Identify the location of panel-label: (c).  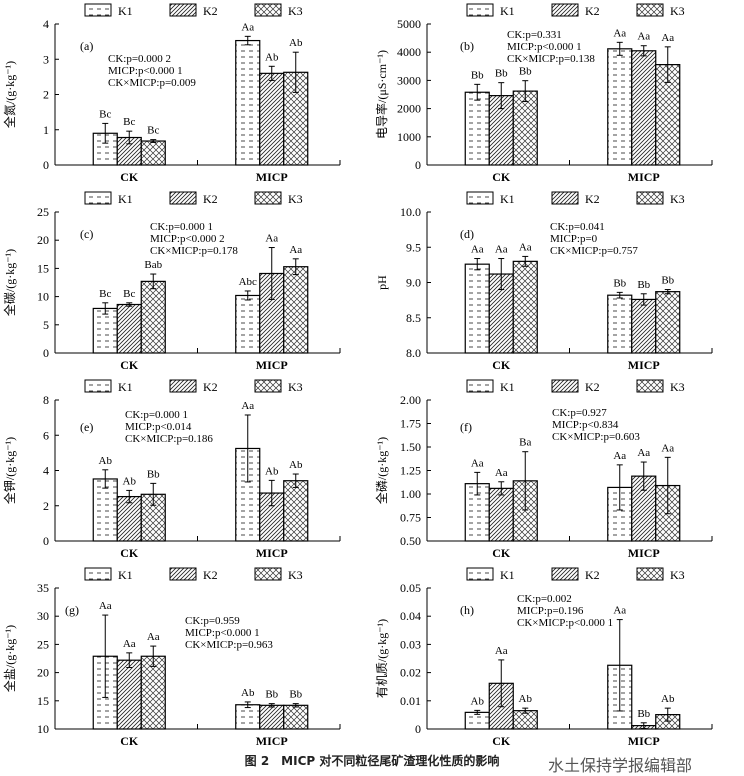
(86, 234).